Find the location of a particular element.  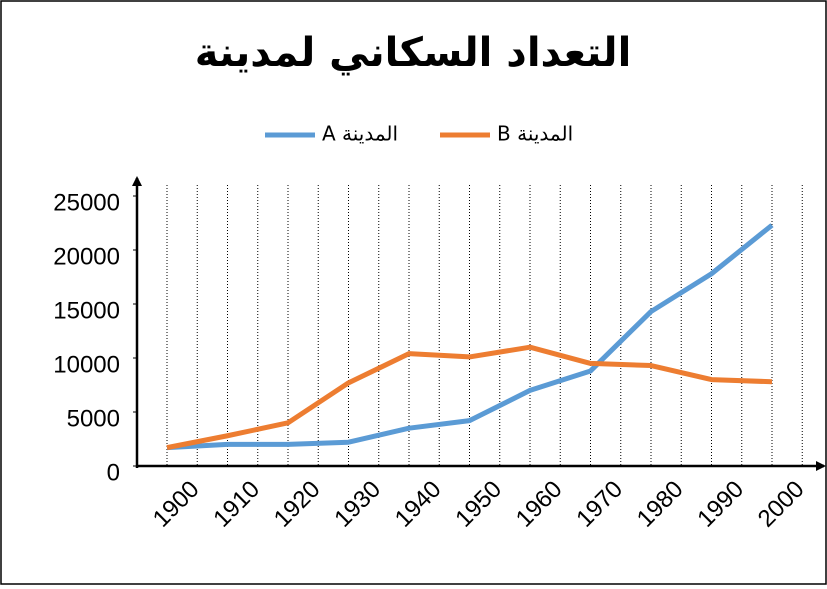

chart-title: التعداد السكاني لمدينة is located at coordinates (413, 53).